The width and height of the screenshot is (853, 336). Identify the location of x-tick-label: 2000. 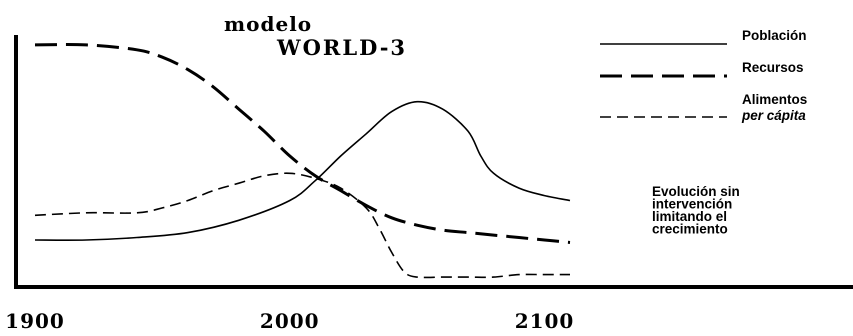
(290, 320).